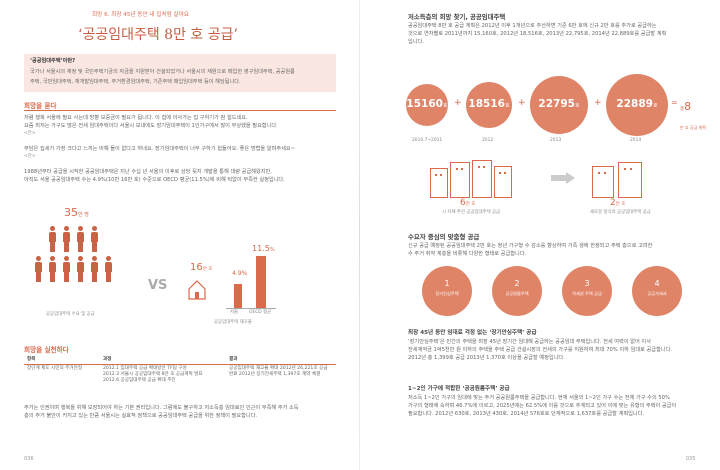 This screenshot has height=470, width=720. I want to click on program-circle-4: 4 공공가세서, so click(657, 291).